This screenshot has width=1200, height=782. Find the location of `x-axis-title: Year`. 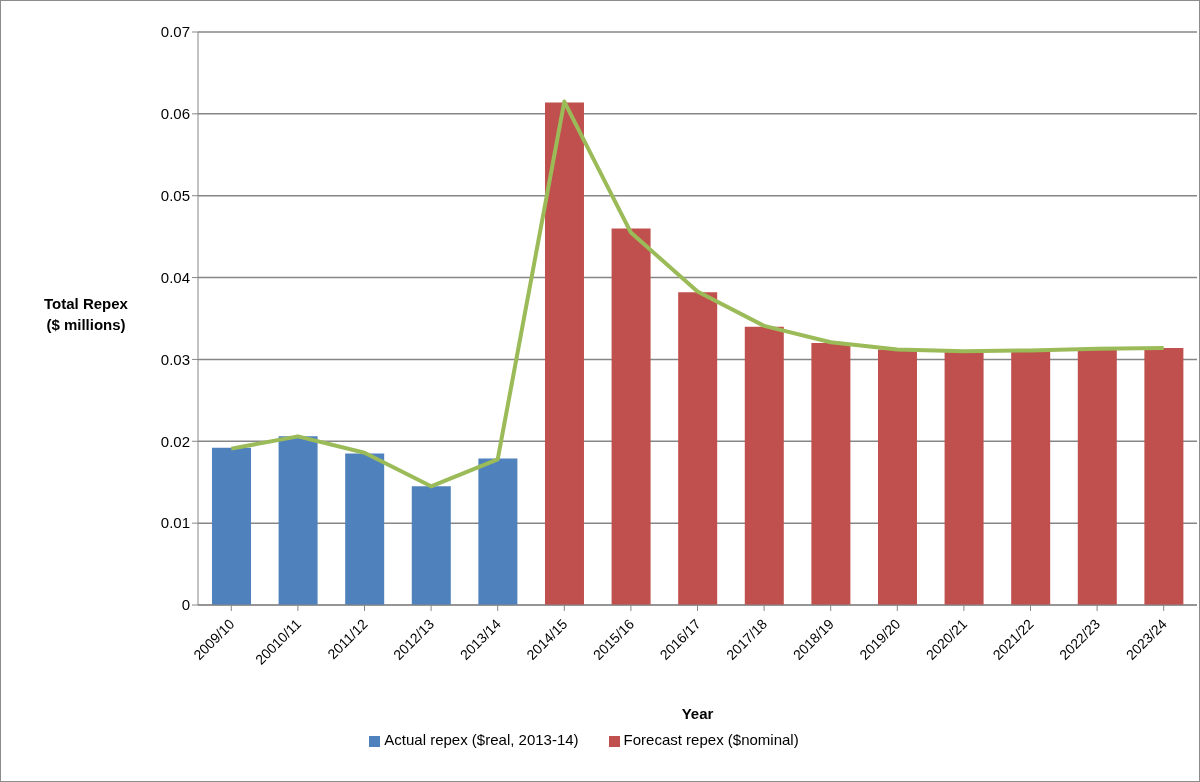

x-axis-title: Year is located at coordinates (697, 713).